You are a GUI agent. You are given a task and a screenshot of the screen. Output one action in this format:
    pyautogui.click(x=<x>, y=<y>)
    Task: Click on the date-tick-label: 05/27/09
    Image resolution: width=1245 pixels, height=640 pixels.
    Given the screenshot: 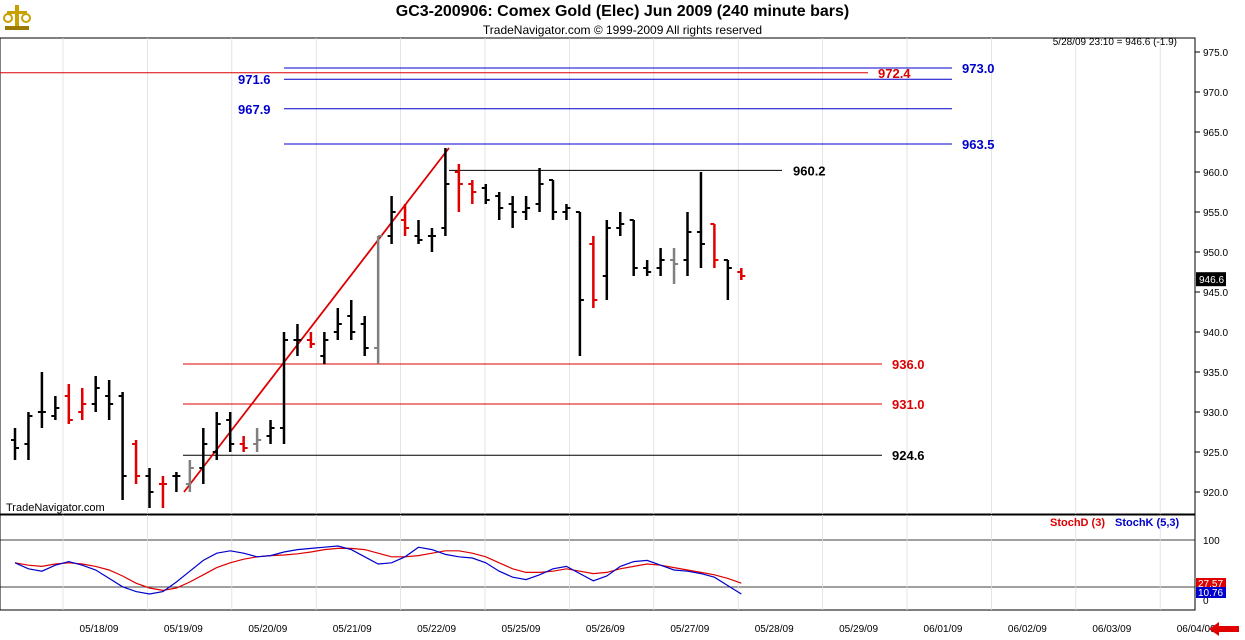 What is the action you would take?
    pyautogui.click(x=689, y=629)
    